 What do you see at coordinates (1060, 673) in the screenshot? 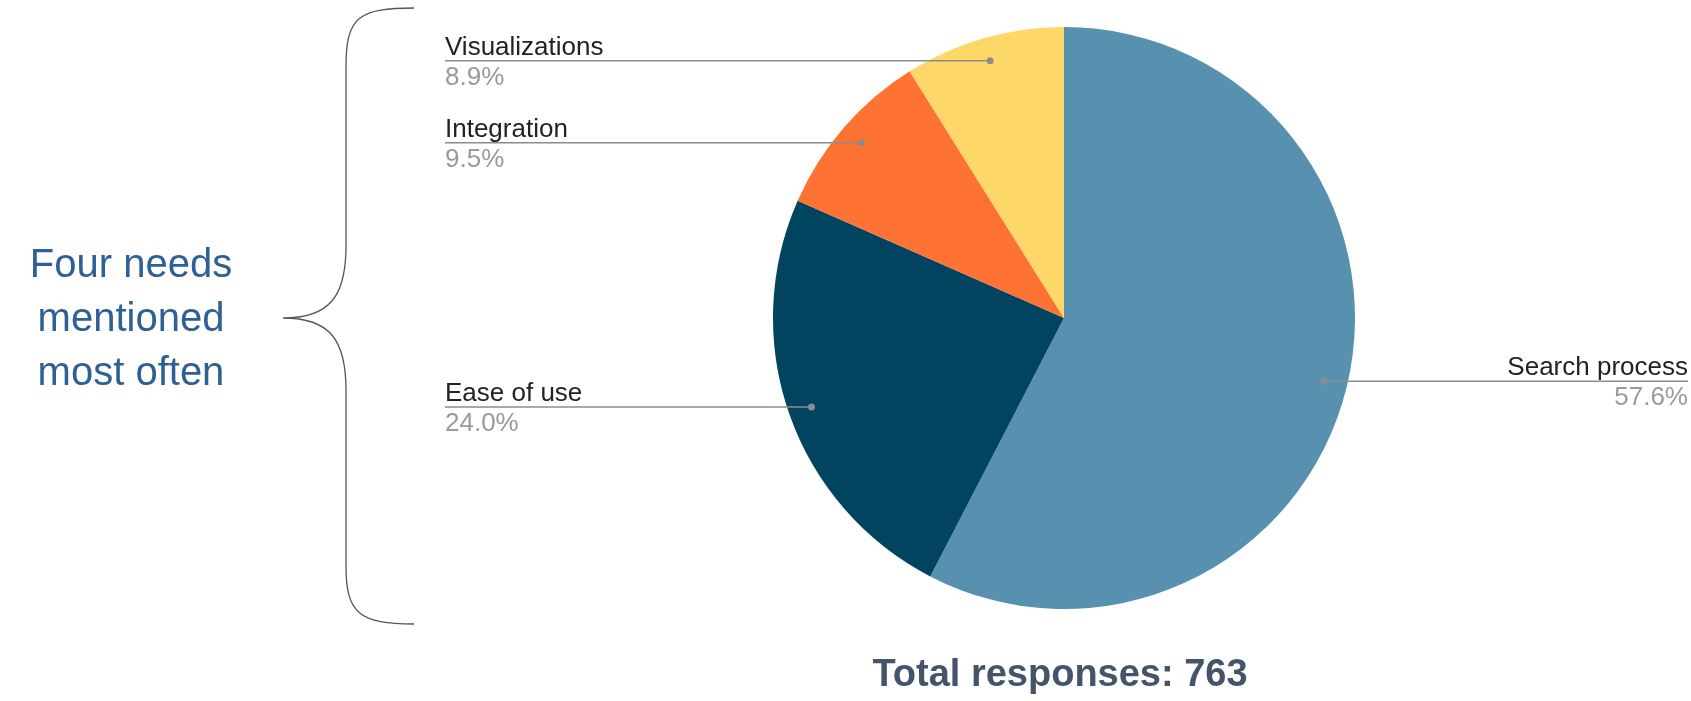
I see `text: Total responses: 763` at bounding box center [1060, 673].